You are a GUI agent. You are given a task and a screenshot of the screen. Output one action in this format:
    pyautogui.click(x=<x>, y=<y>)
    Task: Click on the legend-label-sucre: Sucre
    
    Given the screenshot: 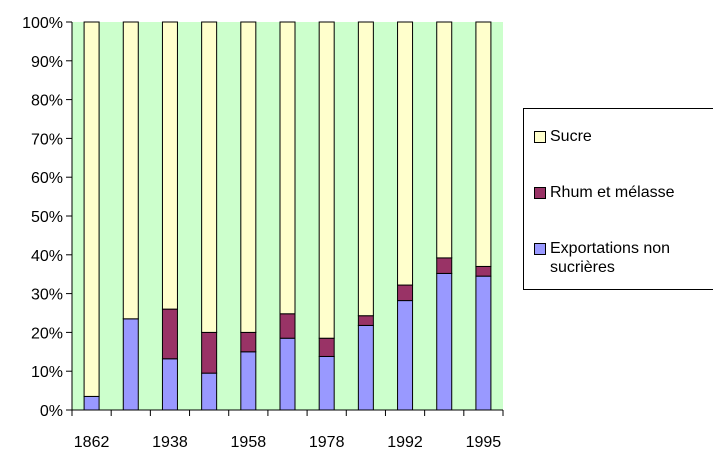 What is the action you would take?
    pyautogui.click(x=571, y=136)
    